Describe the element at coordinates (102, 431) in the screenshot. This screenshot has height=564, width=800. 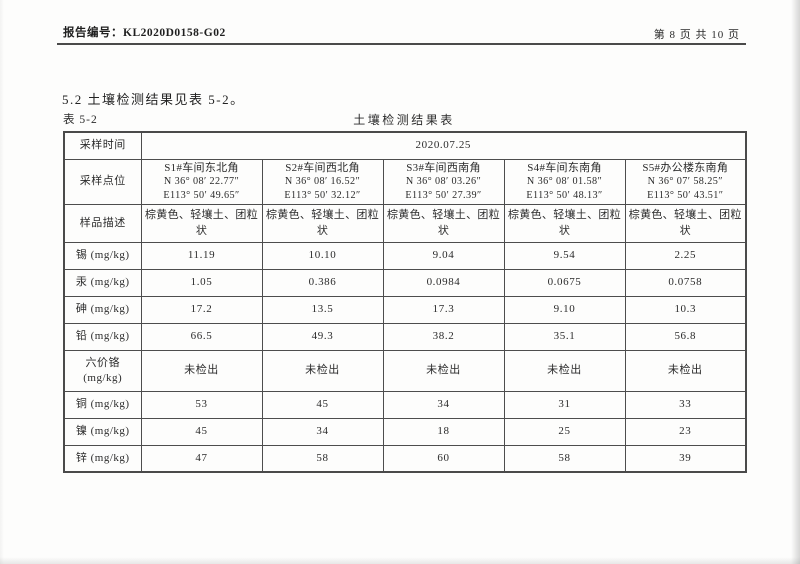
I see `analyte-label: 镍 (mg/kg)` at that location.